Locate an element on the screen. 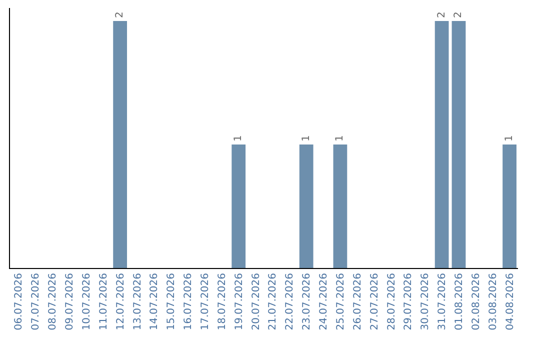  x-tick-label: 27.07.2026 is located at coordinates (374, 301).